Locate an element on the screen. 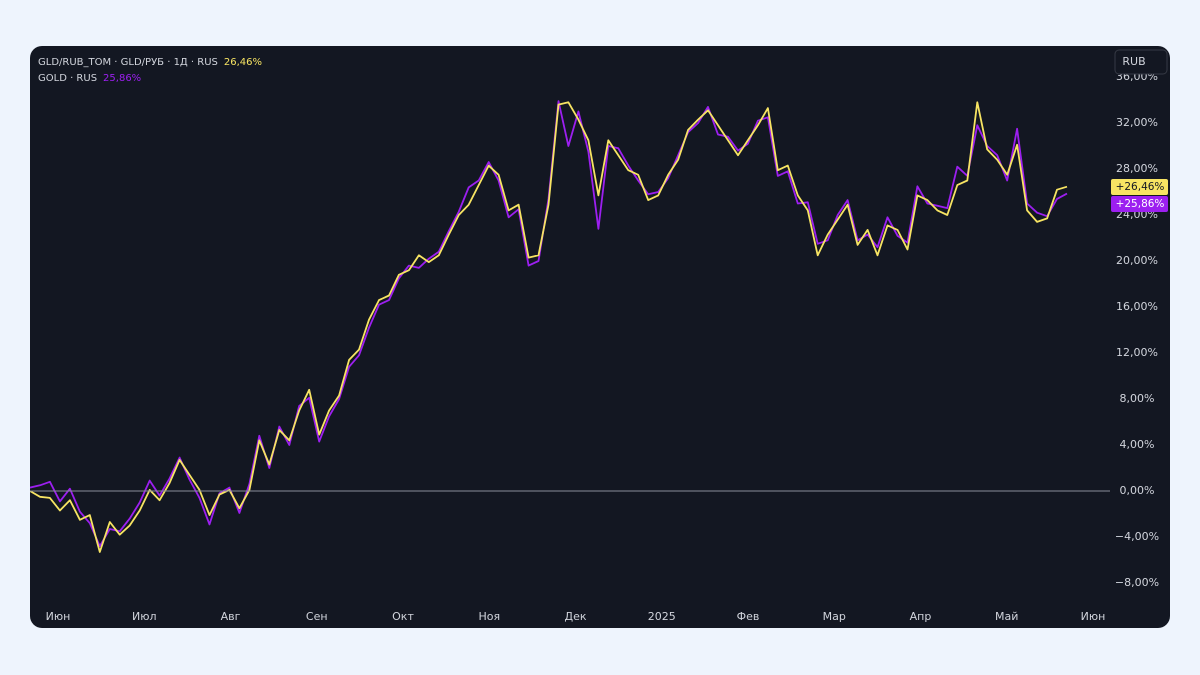 The width and height of the screenshot is (1200, 675). price-label: +26,46% is located at coordinates (1140, 187).